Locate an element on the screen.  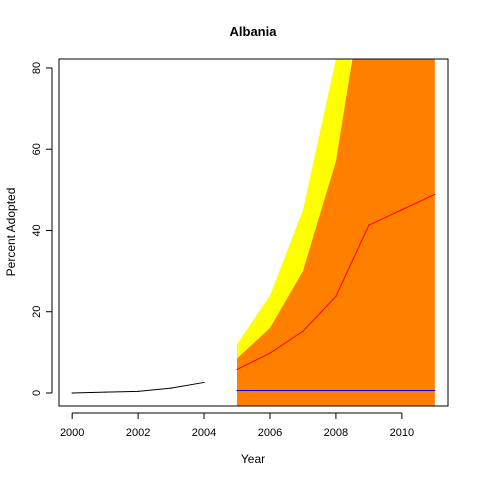
y-tick-label-1: 20 is located at coordinates (37, 312).